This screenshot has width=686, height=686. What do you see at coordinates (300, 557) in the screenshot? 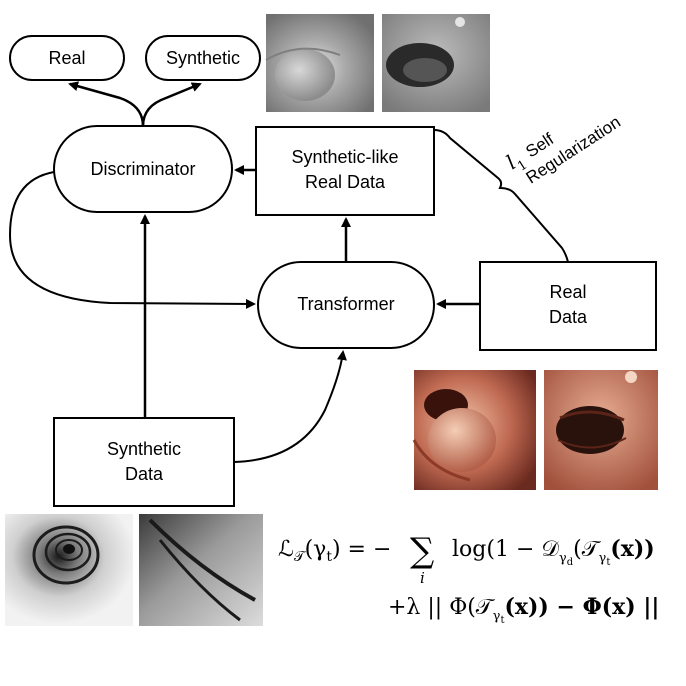
I see `eq-lhs-sub: 𝒯` at bounding box center [300, 557].